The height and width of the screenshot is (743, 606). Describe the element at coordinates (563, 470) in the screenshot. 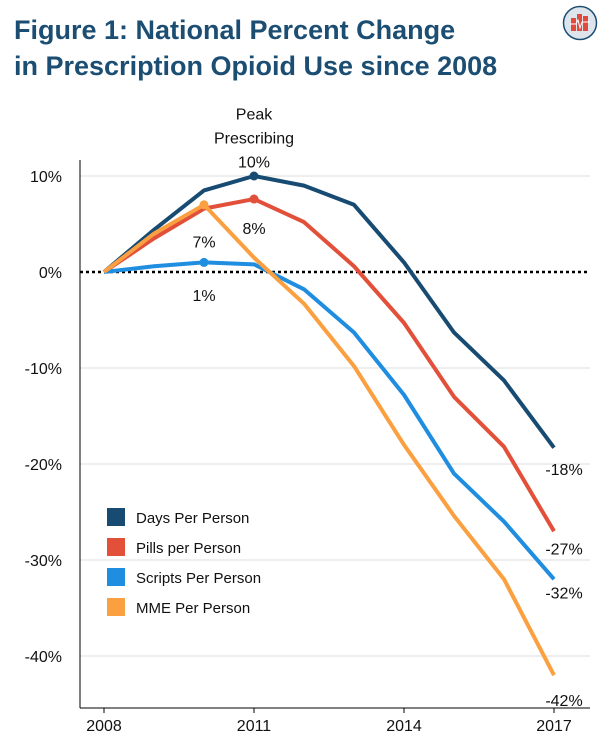

I see `data-label: -18%` at that location.